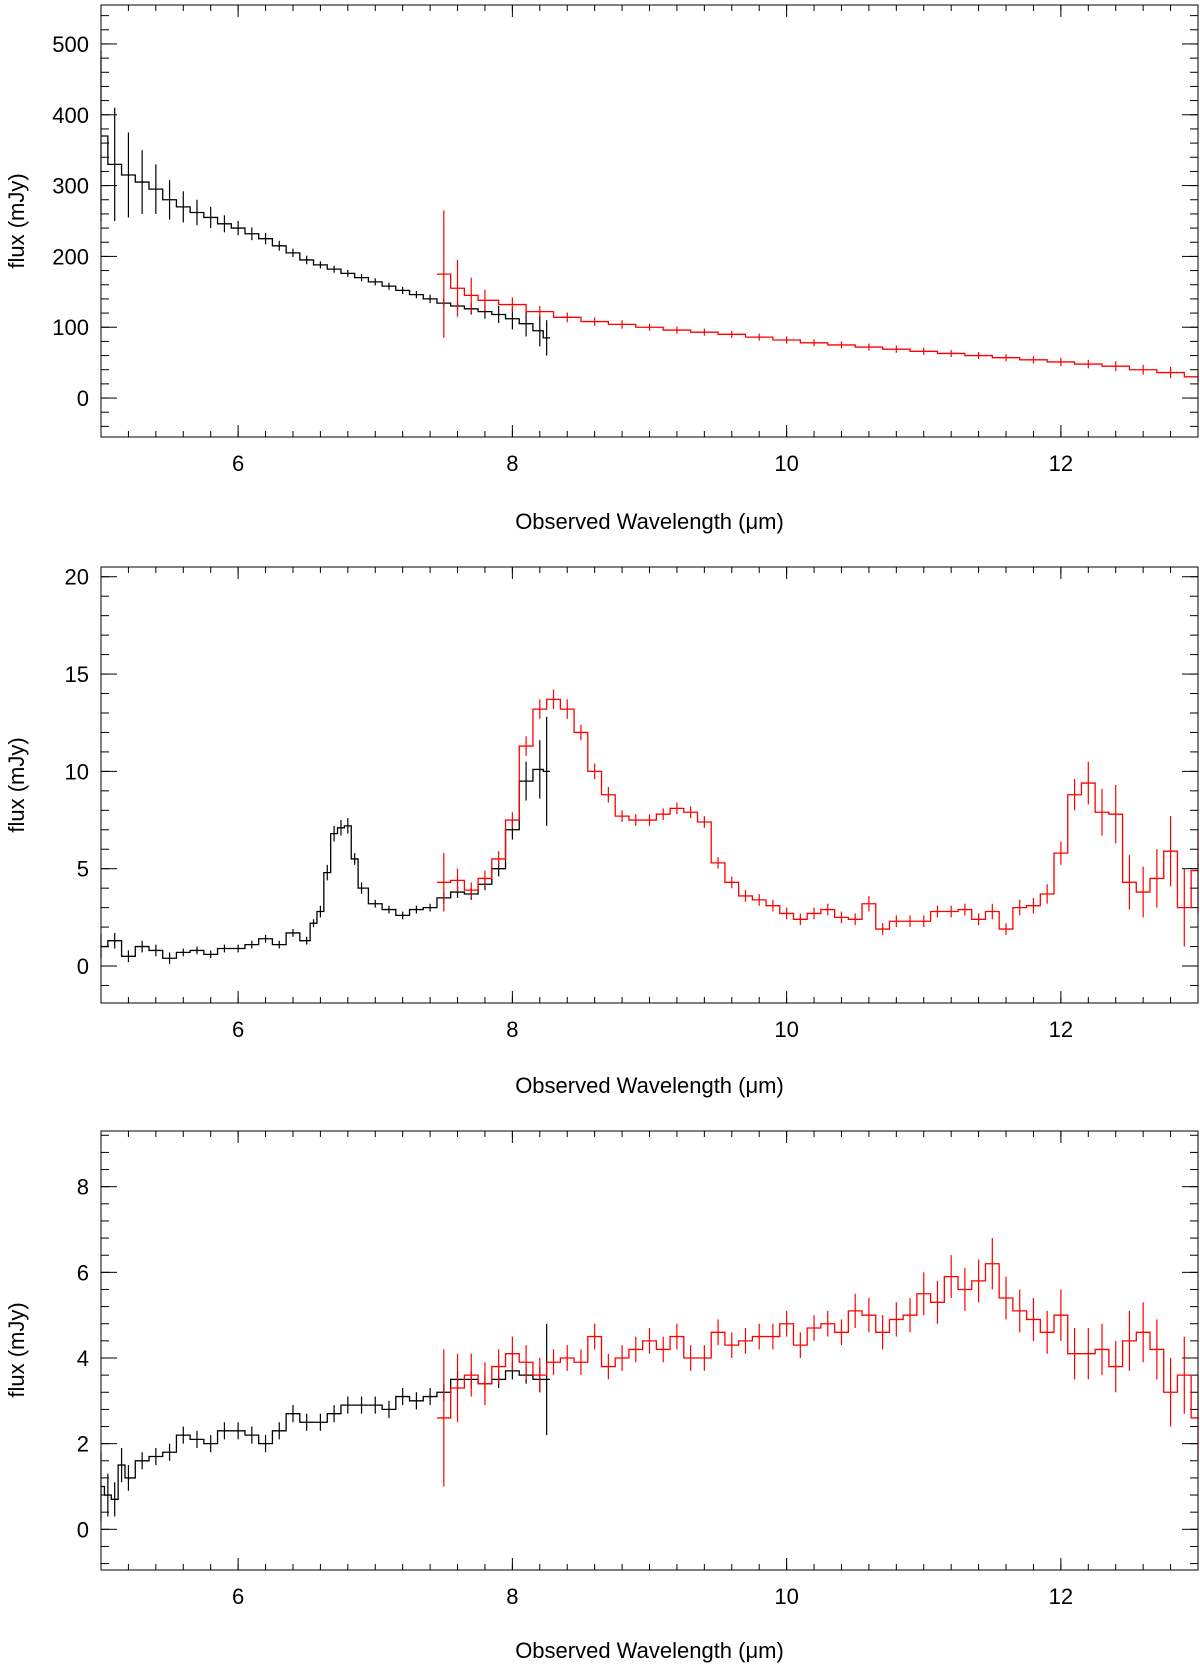 The height and width of the screenshot is (1664, 1200). Describe the element at coordinates (649, 1085) in the screenshot. I see `panel-middle-xlabel: Observed Wavelength (μm)` at that location.